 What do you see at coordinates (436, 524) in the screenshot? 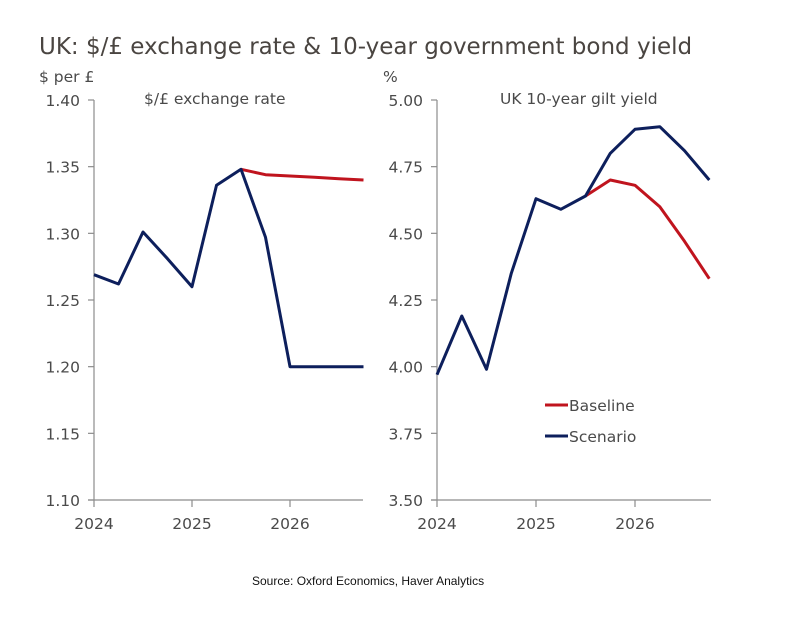
I see `gilt-yield-x-tick-label: 2024` at bounding box center [436, 524].